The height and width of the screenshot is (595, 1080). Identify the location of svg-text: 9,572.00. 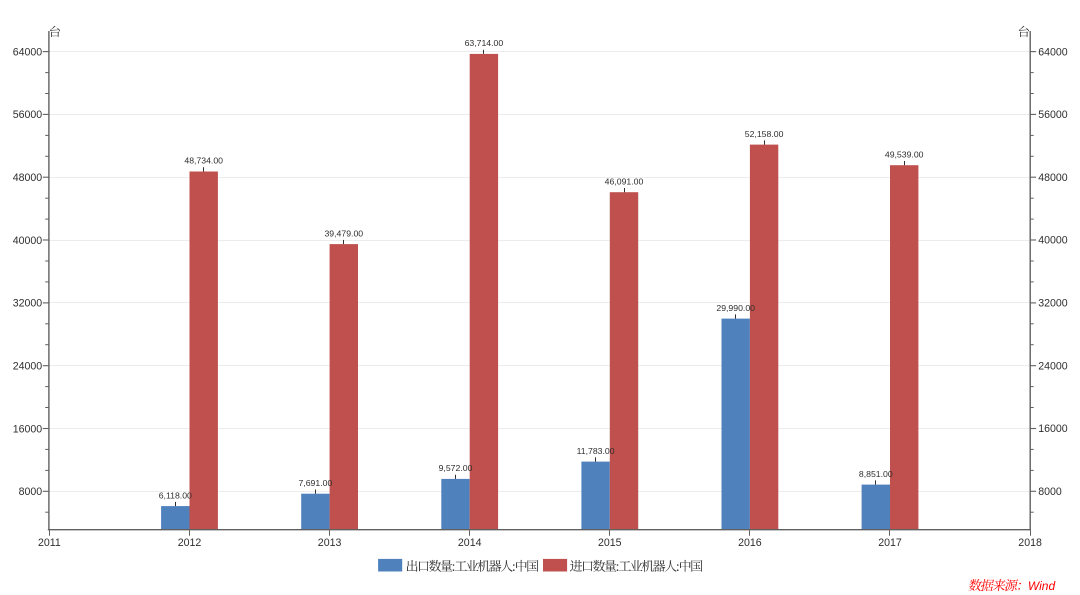
(456, 468).